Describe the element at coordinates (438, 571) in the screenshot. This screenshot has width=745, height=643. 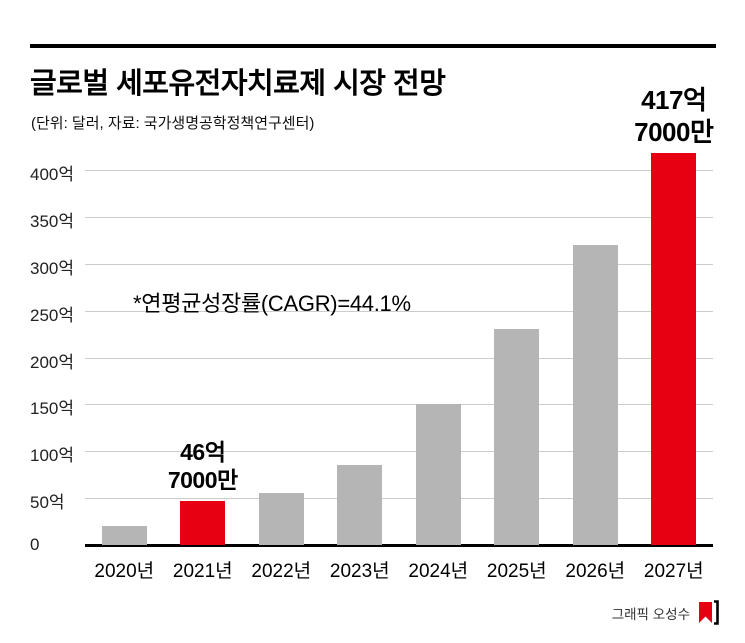
I see `x-axis-tick-label: 2024년` at that location.